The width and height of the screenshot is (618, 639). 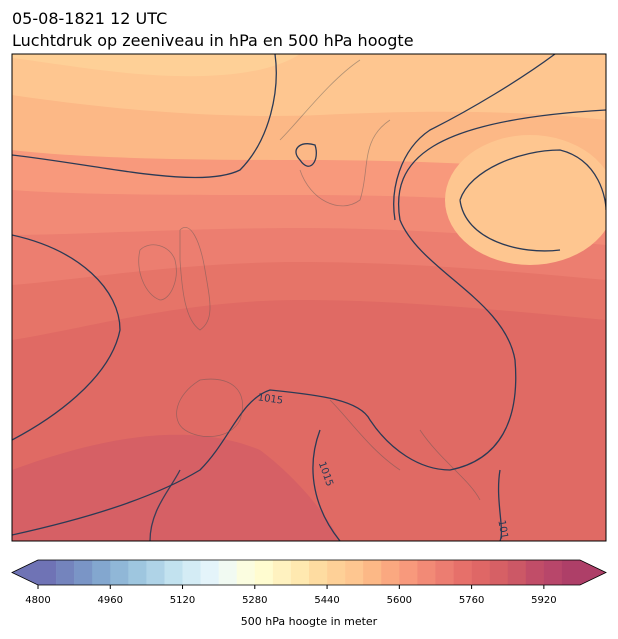 What do you see at coordinates (326, 600) in the screenshot?
I see `colorbar-tick-label: 5440` at bounding box center [326, 600].